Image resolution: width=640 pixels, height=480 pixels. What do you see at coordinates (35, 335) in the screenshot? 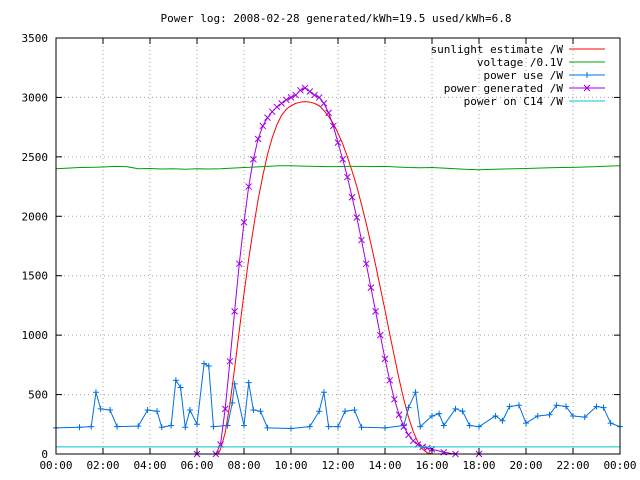
I see `y-tick-label: 1000` at bounding box center [35, 335].